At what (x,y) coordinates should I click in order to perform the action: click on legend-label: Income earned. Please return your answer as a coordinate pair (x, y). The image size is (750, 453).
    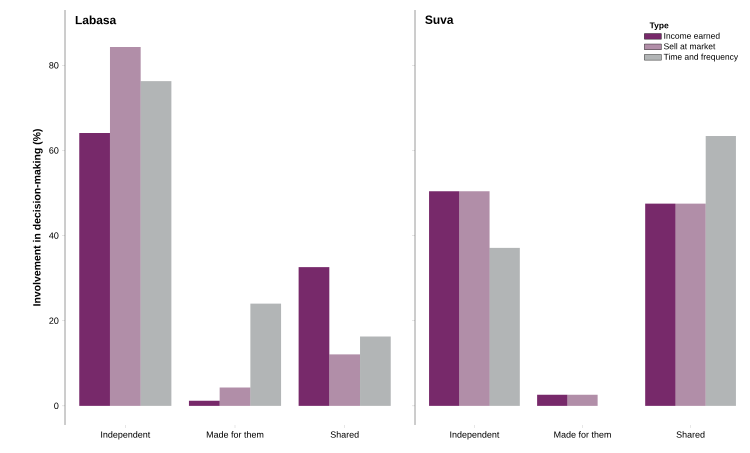
    Looking at the image, I should click on (692, 35).